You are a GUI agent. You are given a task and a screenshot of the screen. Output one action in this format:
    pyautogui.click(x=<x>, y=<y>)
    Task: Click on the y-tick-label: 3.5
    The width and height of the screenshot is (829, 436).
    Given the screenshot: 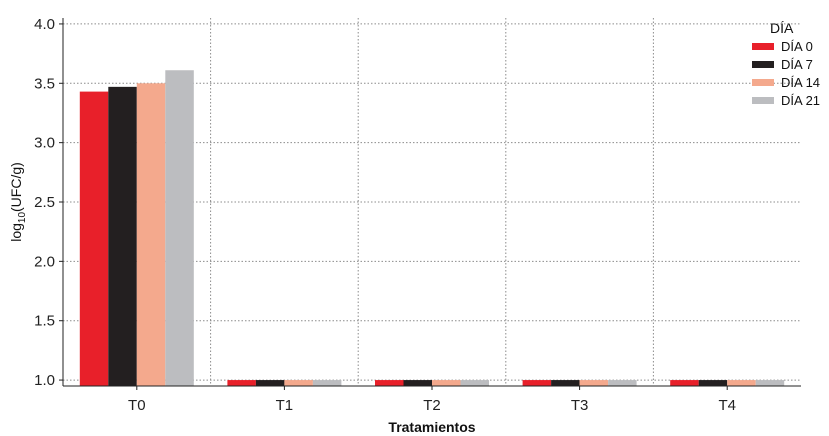 What is the action you would take?
    pyautogui.click(x=44, y=83)
    